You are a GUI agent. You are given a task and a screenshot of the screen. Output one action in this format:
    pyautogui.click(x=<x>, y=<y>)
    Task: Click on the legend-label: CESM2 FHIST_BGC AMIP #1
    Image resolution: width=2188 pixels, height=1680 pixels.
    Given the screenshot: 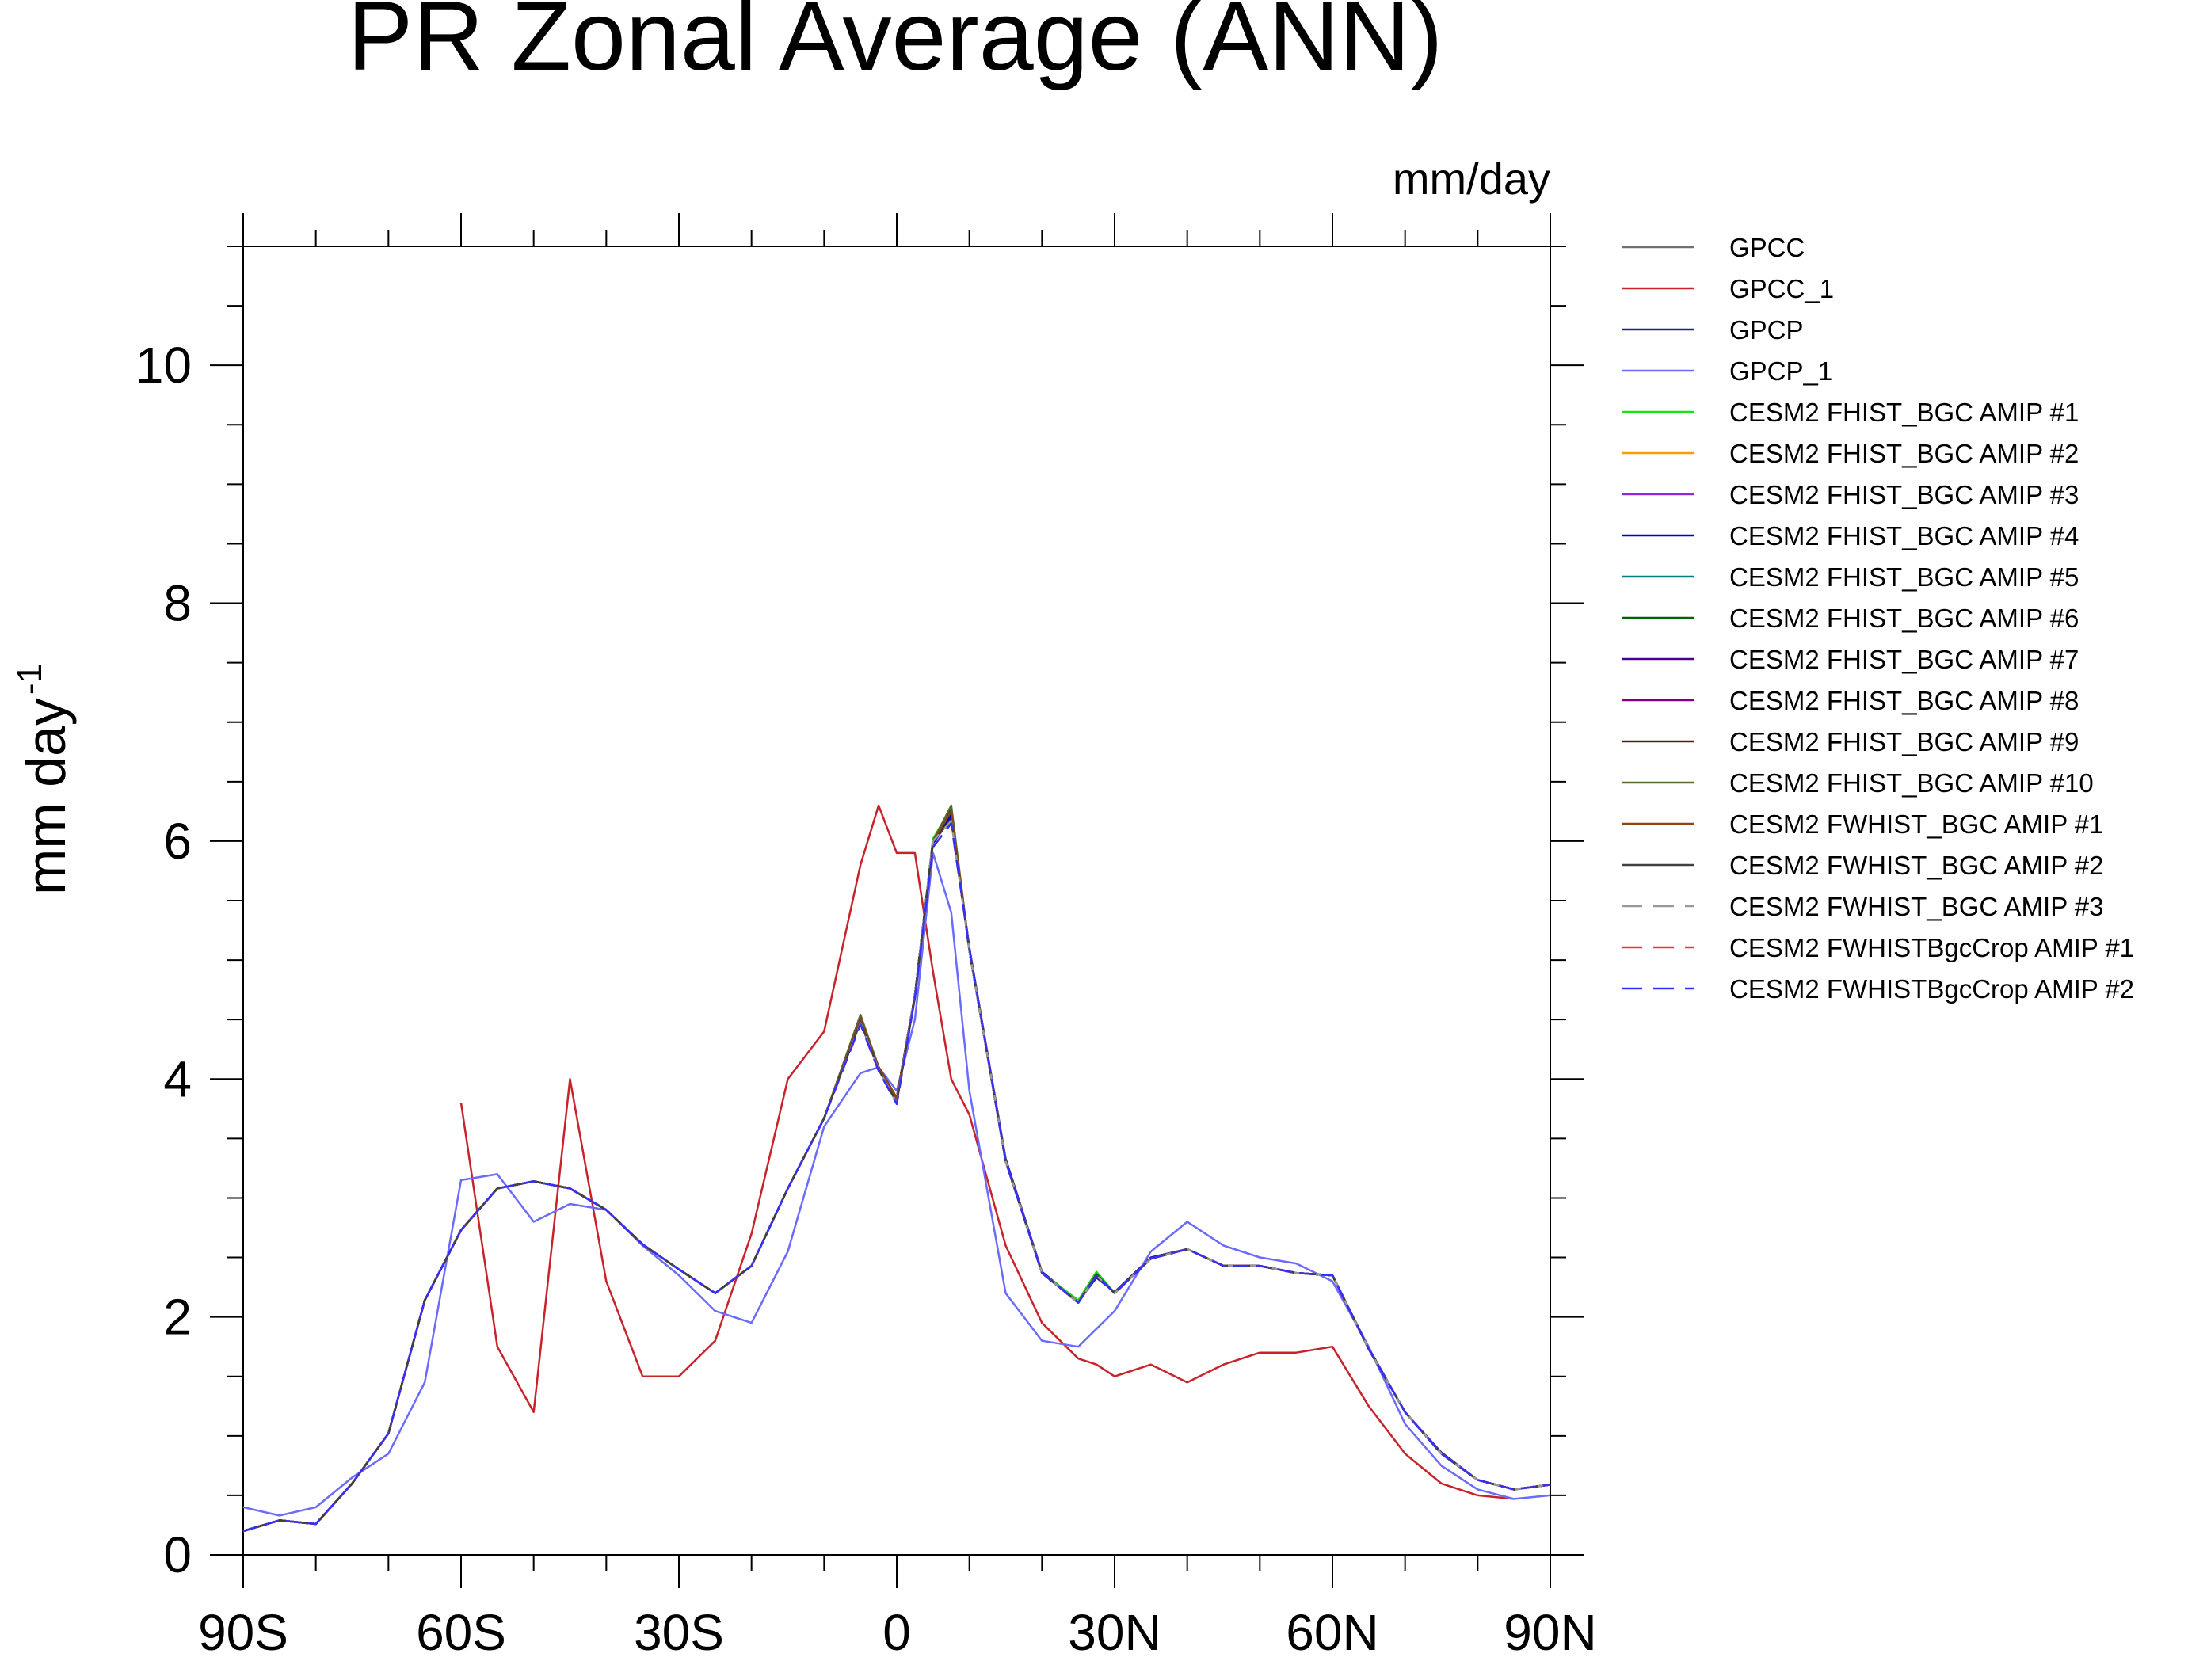 What is the action you would take?
    pyautogui.click(x=1904, y=412)
    